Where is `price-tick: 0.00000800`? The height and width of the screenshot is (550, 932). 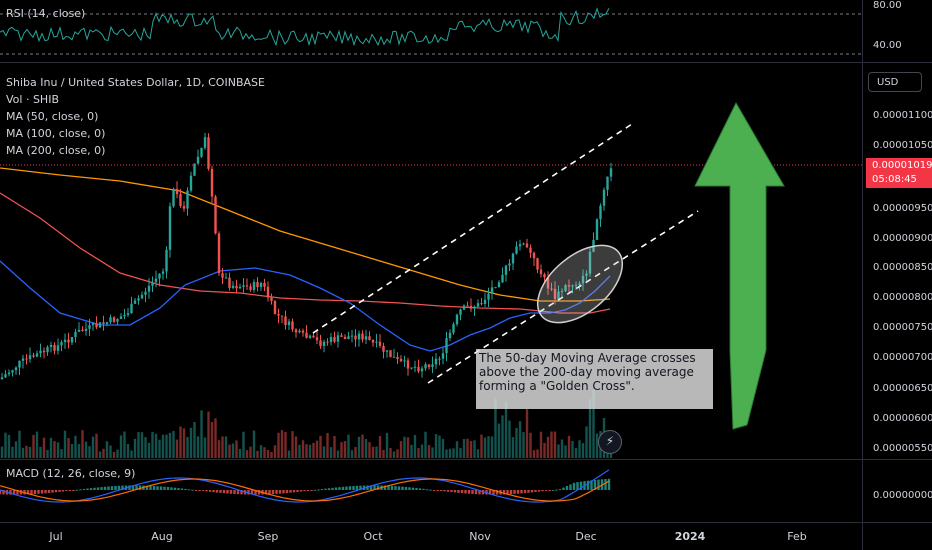
price-tick: 0.00000800 is located at coordinates (902, 297).